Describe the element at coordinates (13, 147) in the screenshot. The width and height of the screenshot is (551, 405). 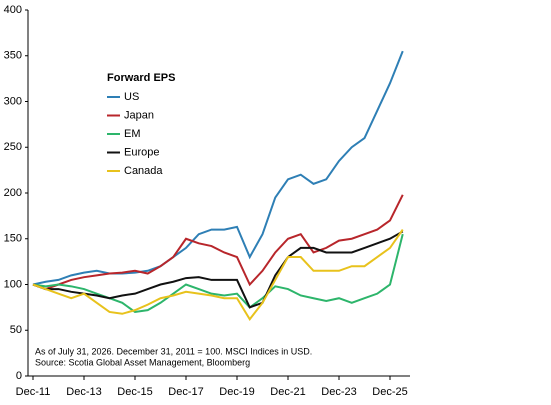
I see `y-tick-label: 250` at that location.